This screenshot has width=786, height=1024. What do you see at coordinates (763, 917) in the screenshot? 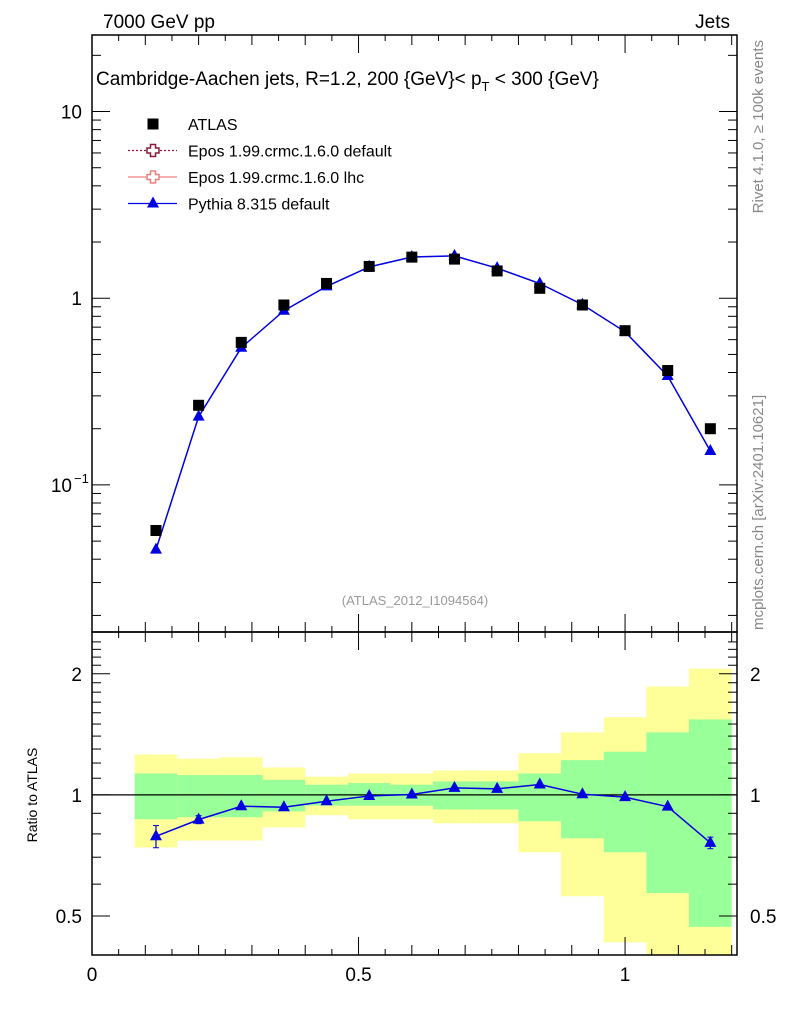
I see `ratio-y-tick-label-right: 0.5` at bounding box center [763, 917].